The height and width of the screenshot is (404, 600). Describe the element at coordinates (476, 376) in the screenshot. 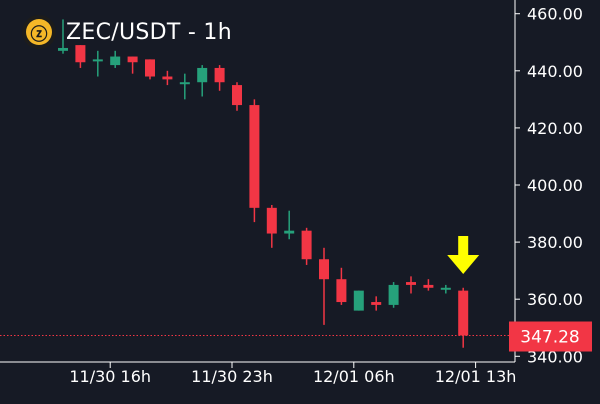

I see `x-tick-label: 12/01 13h` at that location.